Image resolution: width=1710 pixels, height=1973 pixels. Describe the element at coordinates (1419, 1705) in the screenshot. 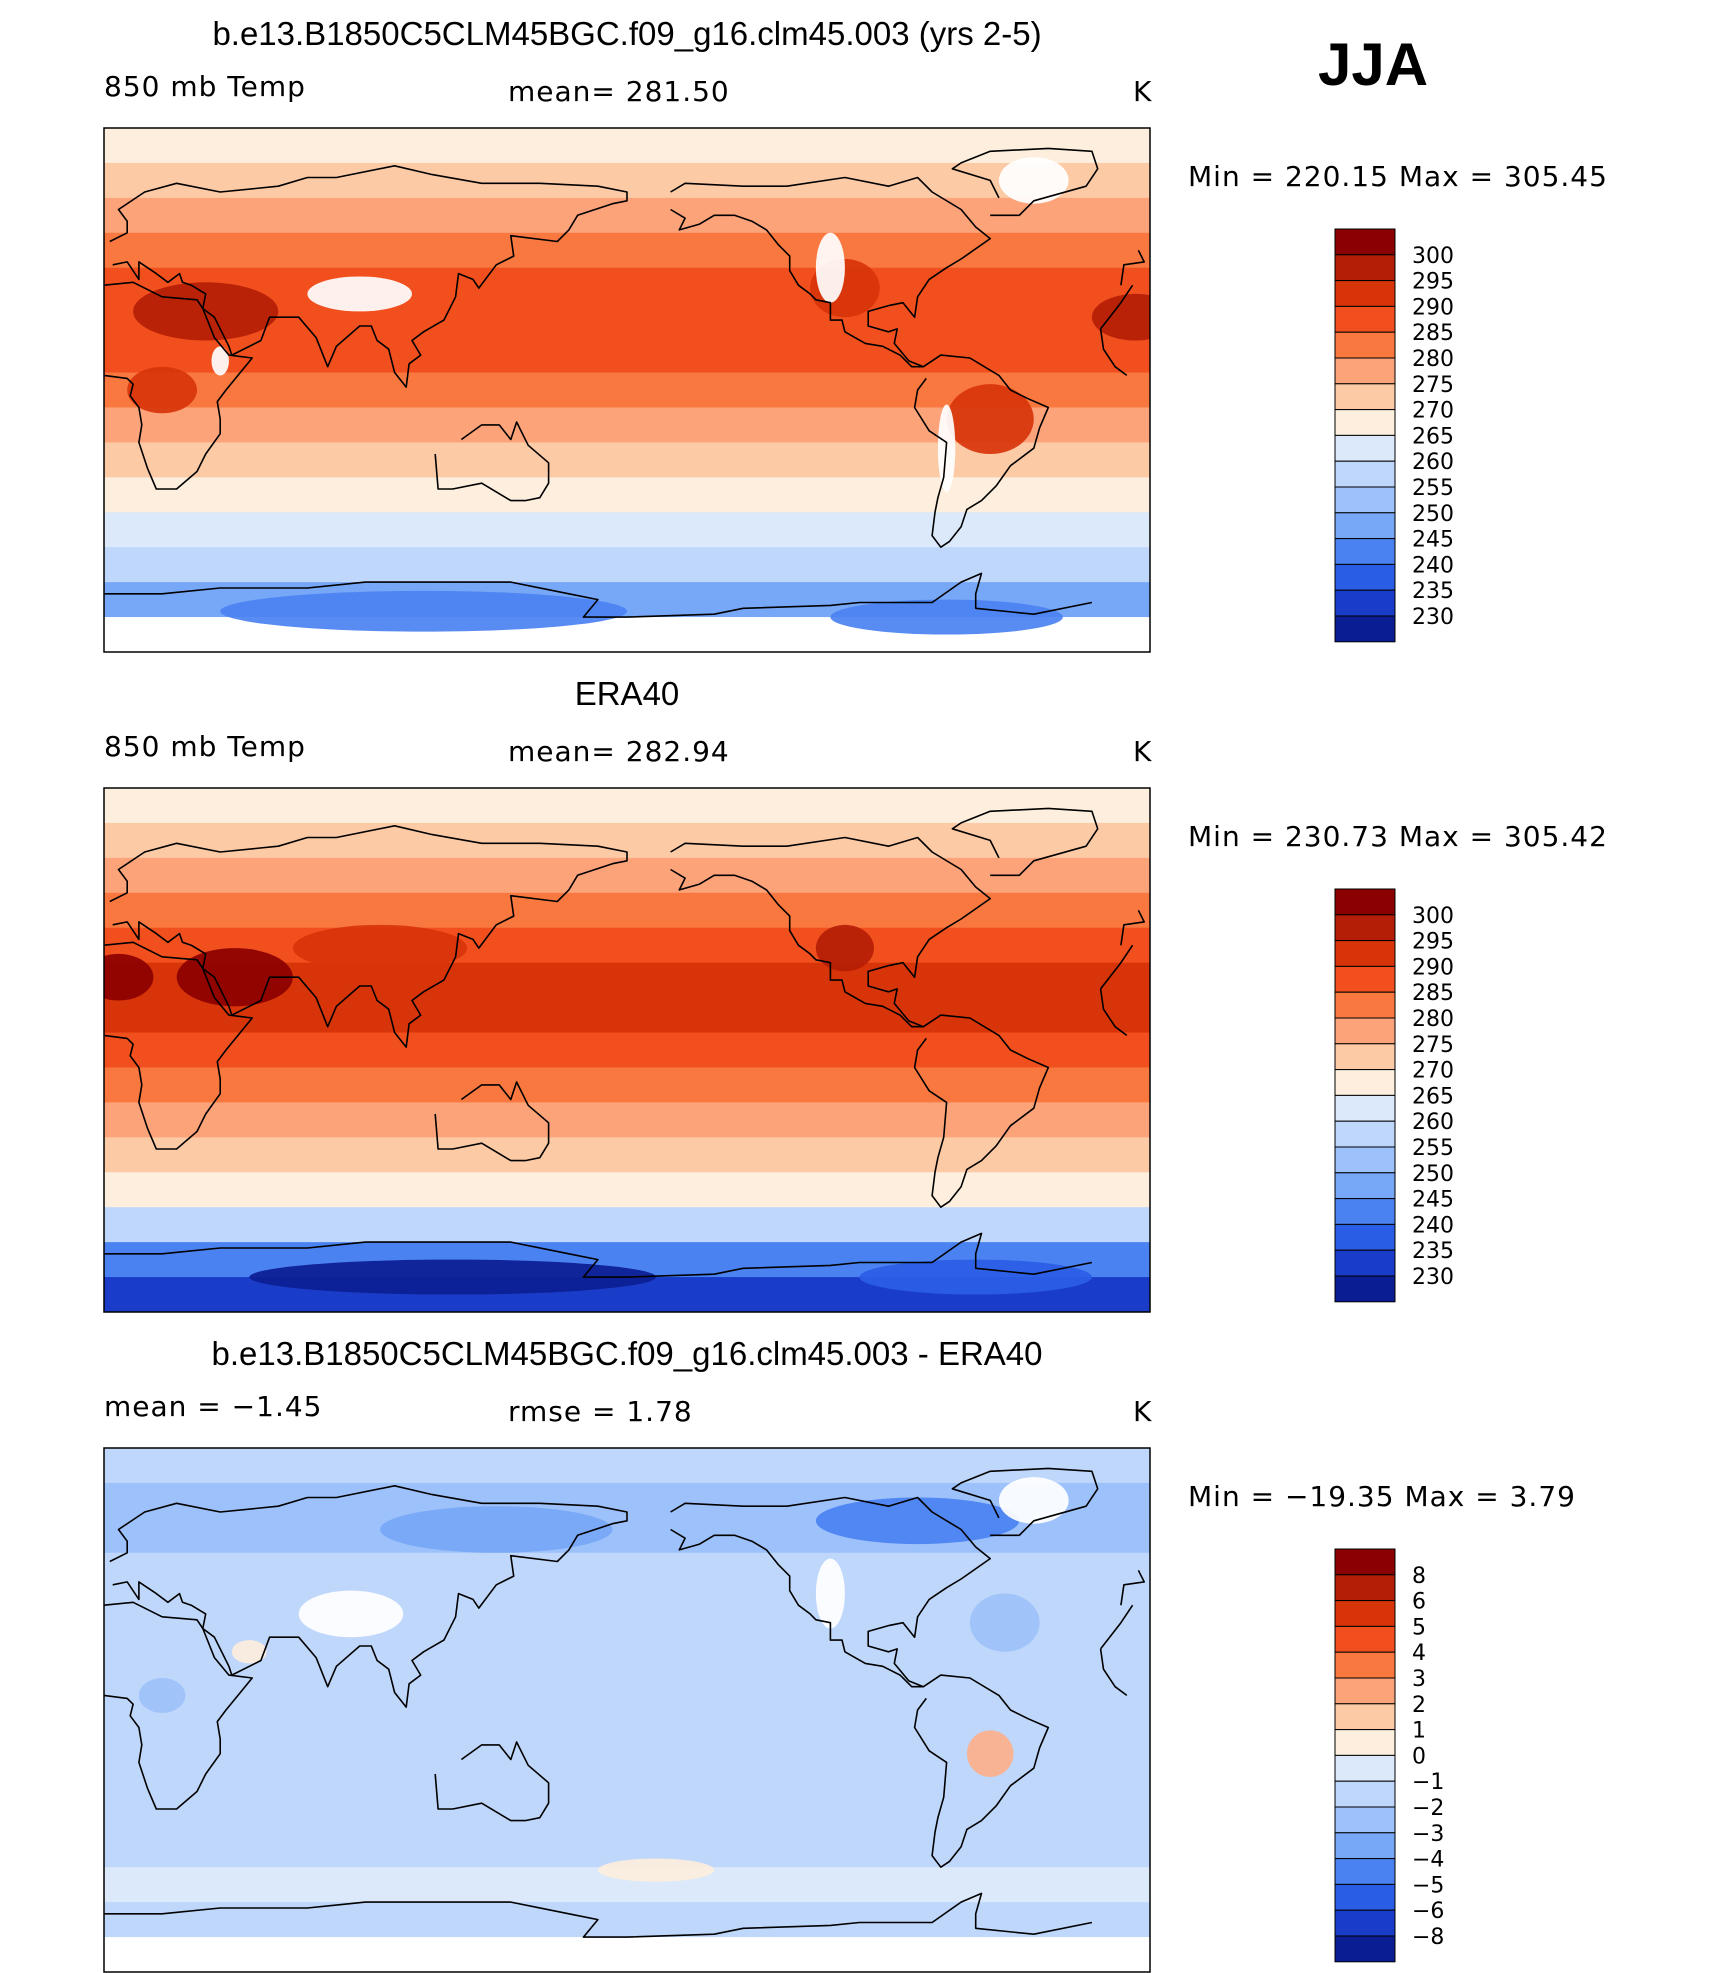

I see `colorbar-label: 2` at that location.